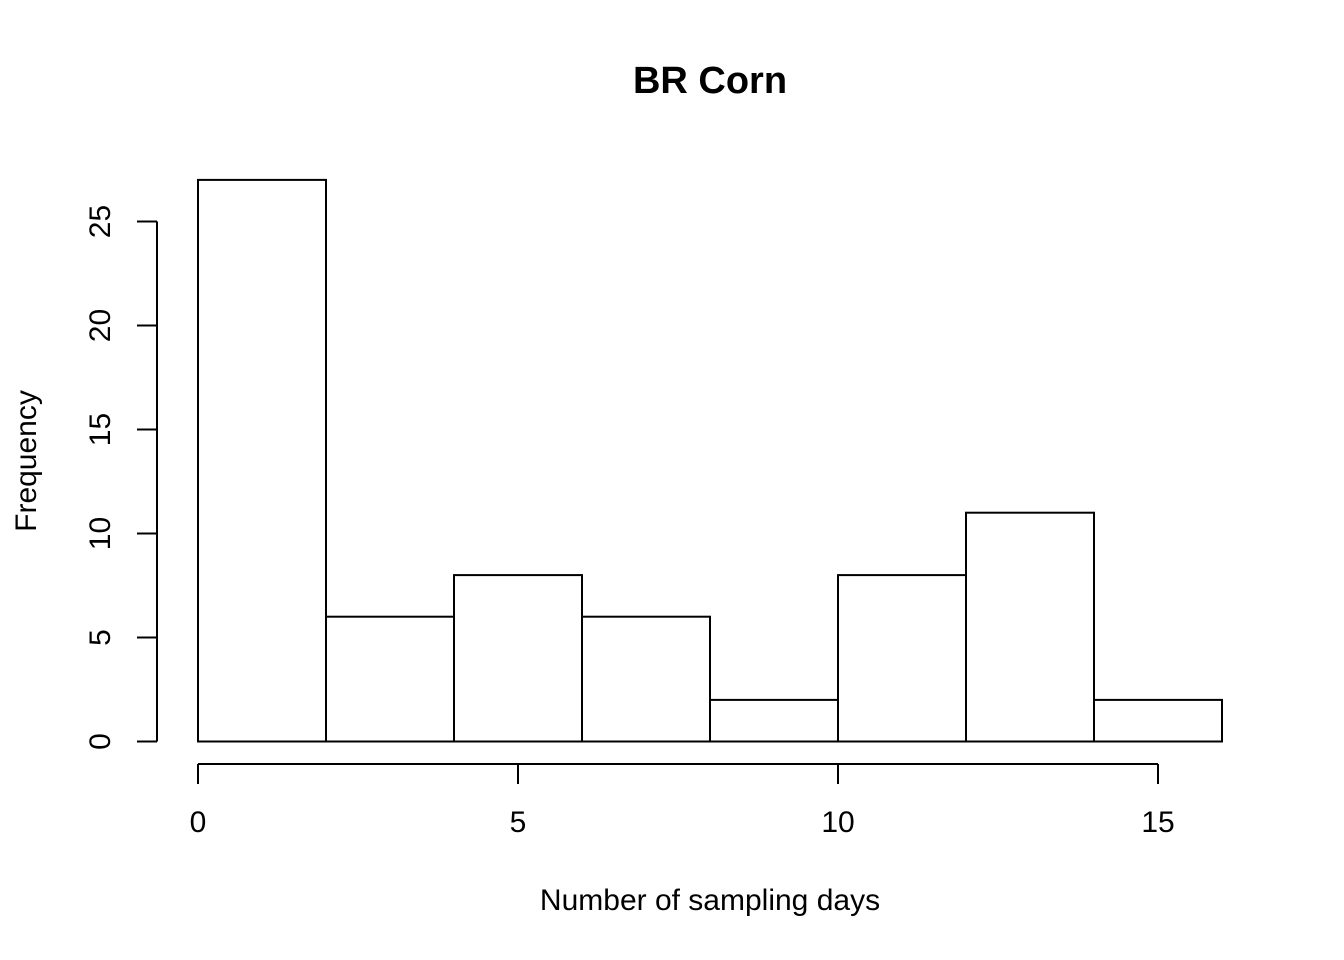 The width and height of the screenshot is (1344, 960). I want to click on x-tick-label: 15, so click(1157, 822).